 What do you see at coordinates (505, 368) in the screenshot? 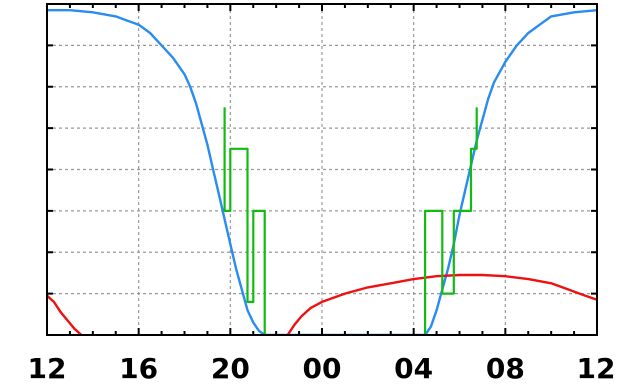
I see `x-tick-label-5: 08` at bounding box center [505, 368].